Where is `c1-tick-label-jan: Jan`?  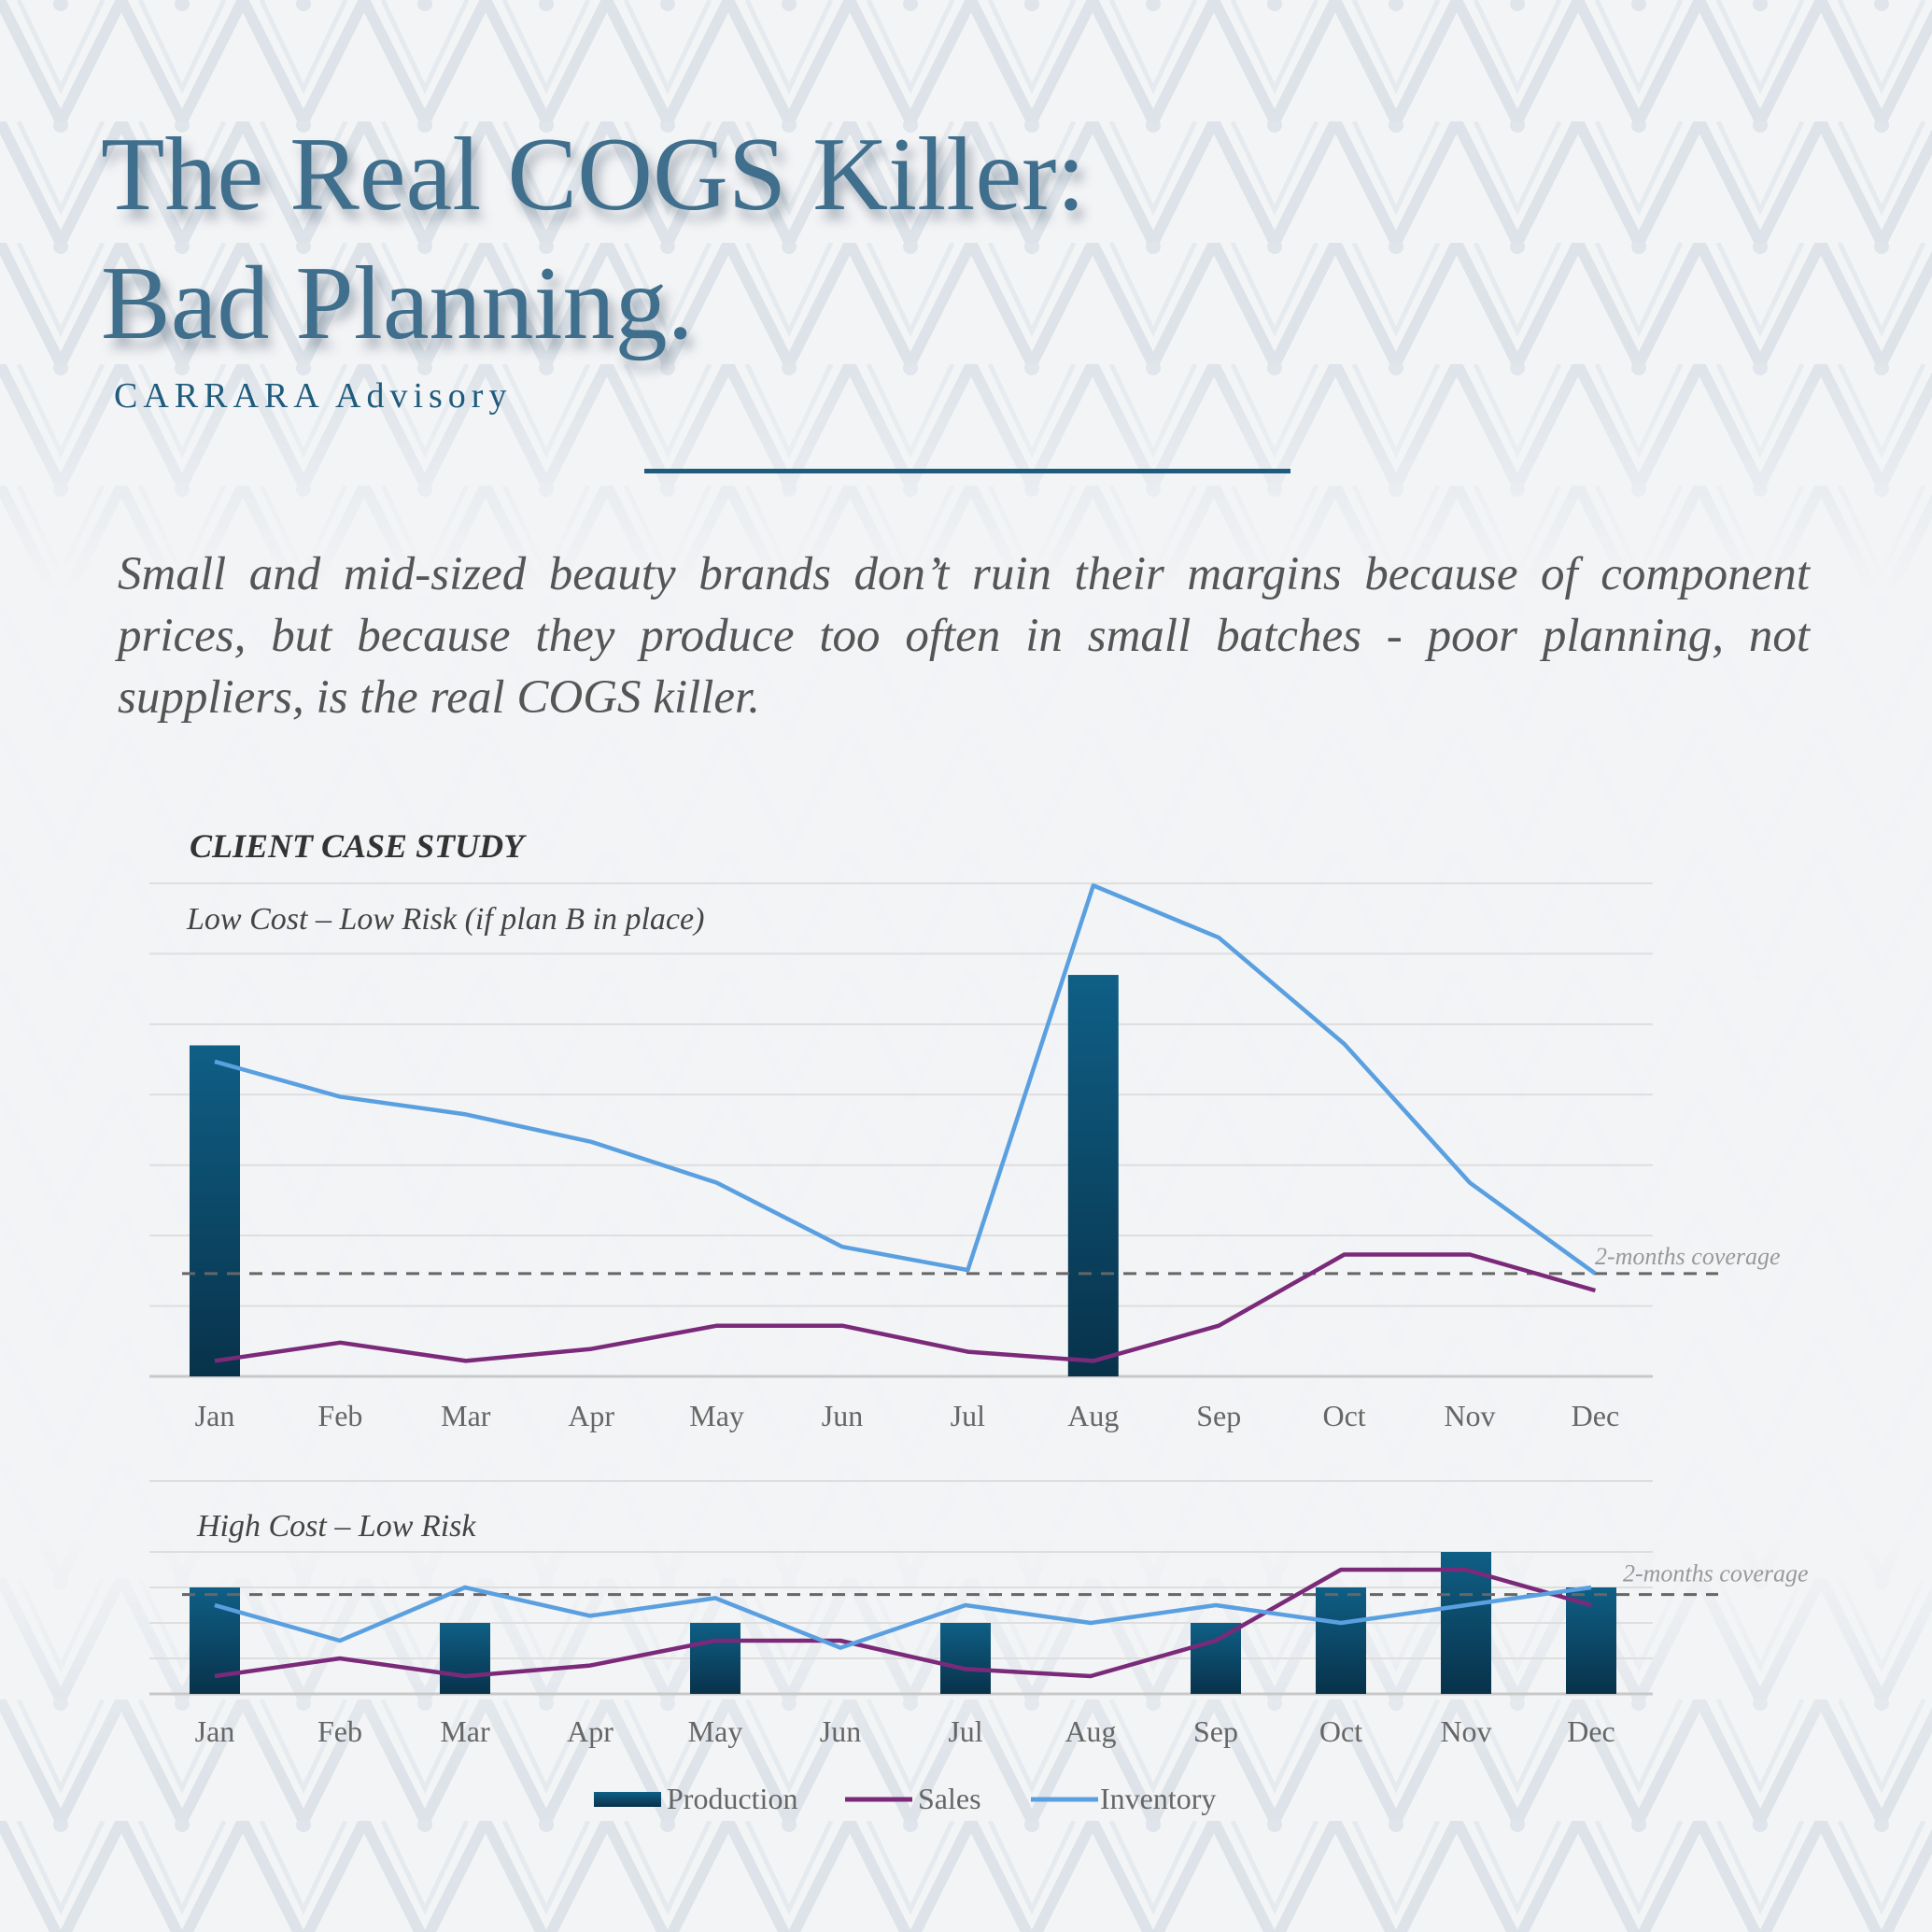
c1-tick-label-jan: Jan is located at coordinates (215, 1415).